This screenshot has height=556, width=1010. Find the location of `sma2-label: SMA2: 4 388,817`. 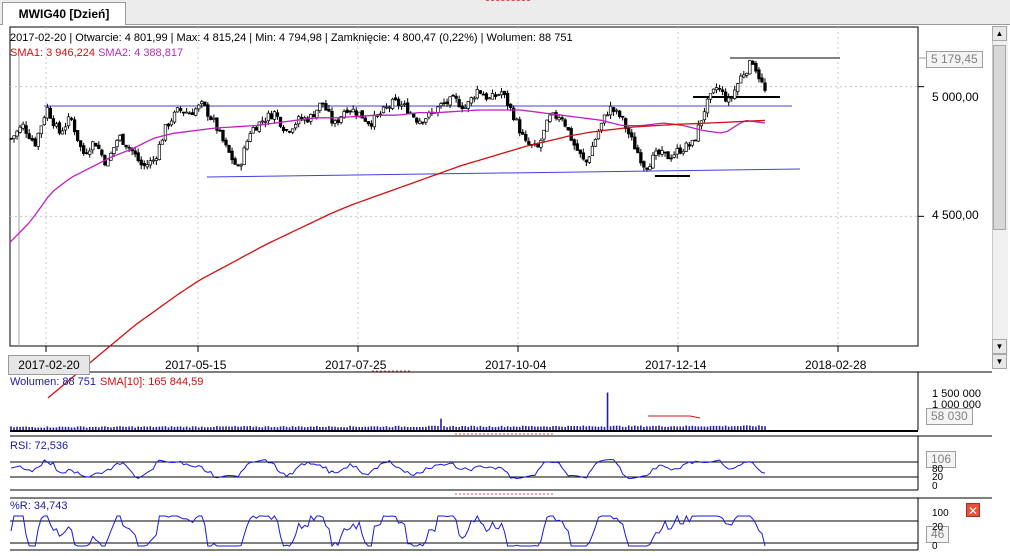

sma2-label: SMA2: 4 388,817 is located at coordinates (141, 53).